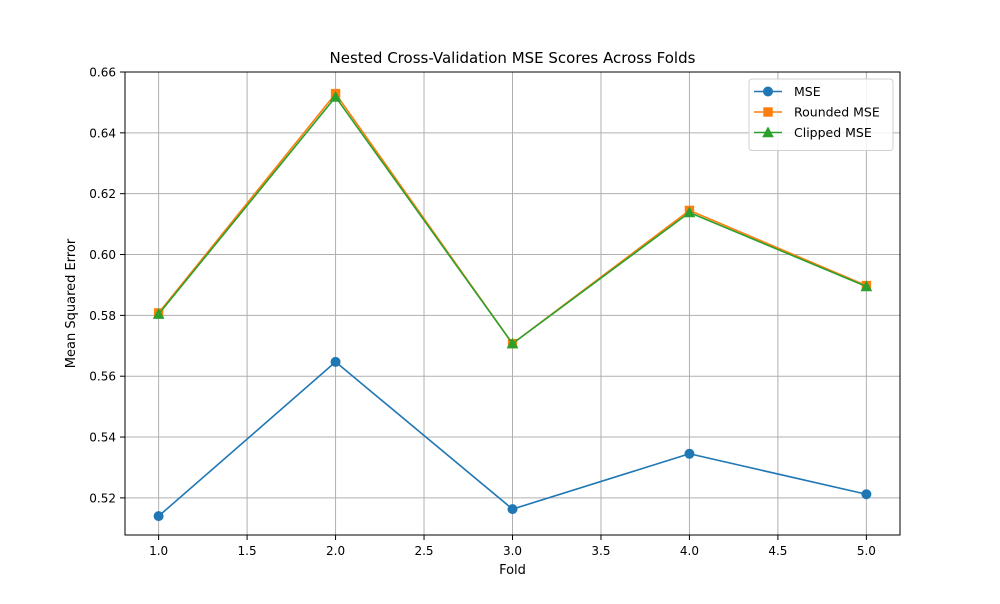  What do you see at coordinates (600, 551) in the screenshot?
I see `x-tick-label: 3.5` at bounding box center [600, 551].